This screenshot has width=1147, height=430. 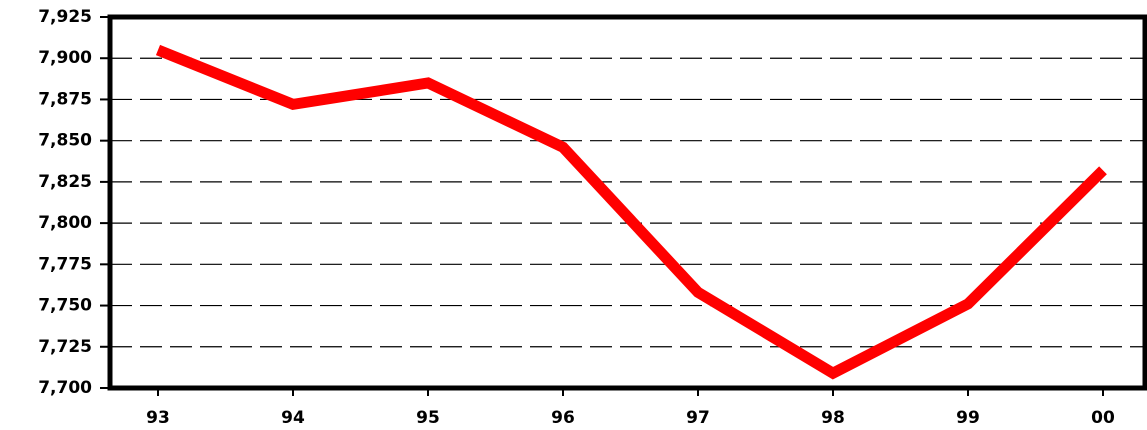 What do you see at coordinates (1103, 418) in the screenshot?
I see `x-tick-label: 00` at bounding box center [1103, 418].